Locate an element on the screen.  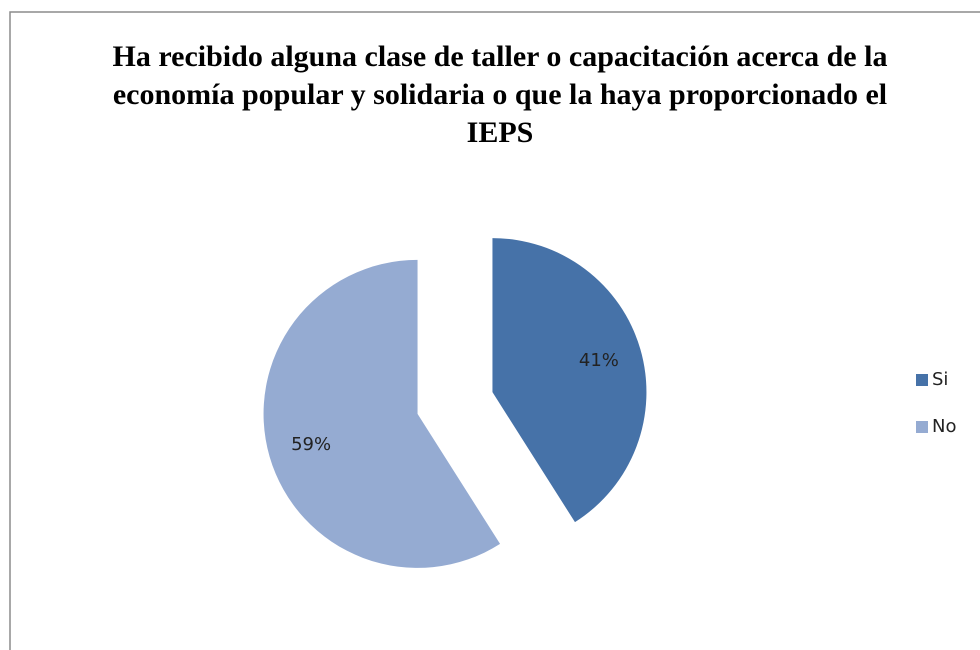
data-label: 59% is located at coordinates (311, 444).